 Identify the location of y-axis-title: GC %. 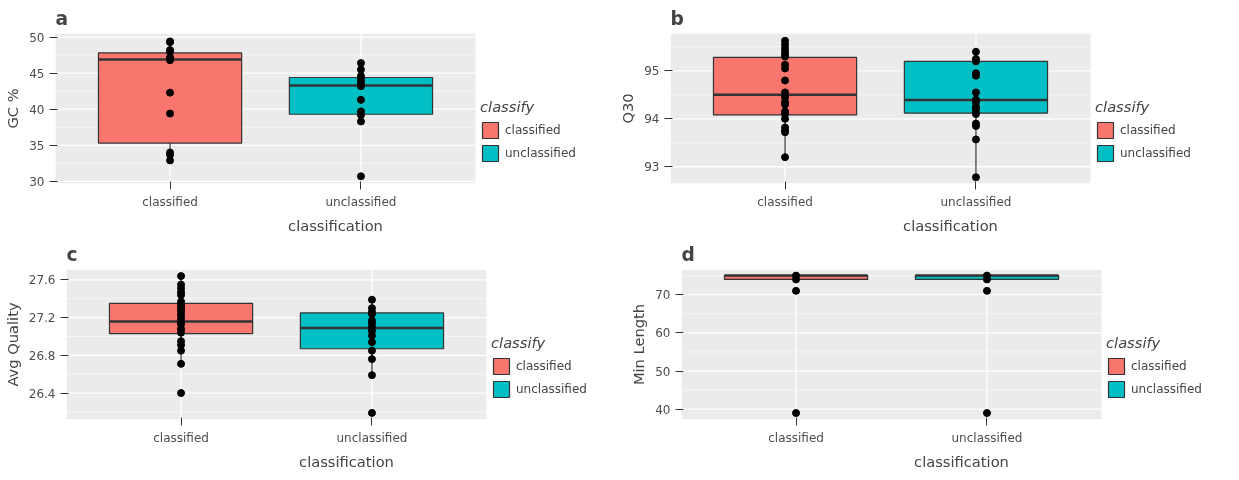
(13, 108).